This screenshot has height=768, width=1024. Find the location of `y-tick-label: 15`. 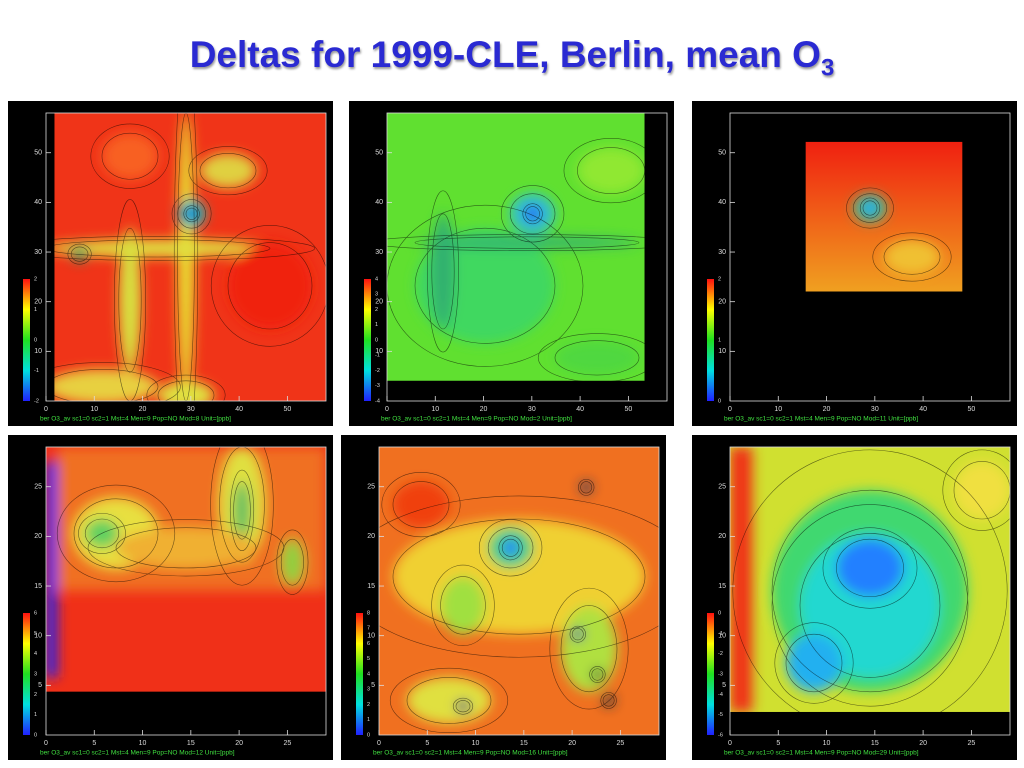

y-tick-label: 15 is located at coordinates (371, 586).